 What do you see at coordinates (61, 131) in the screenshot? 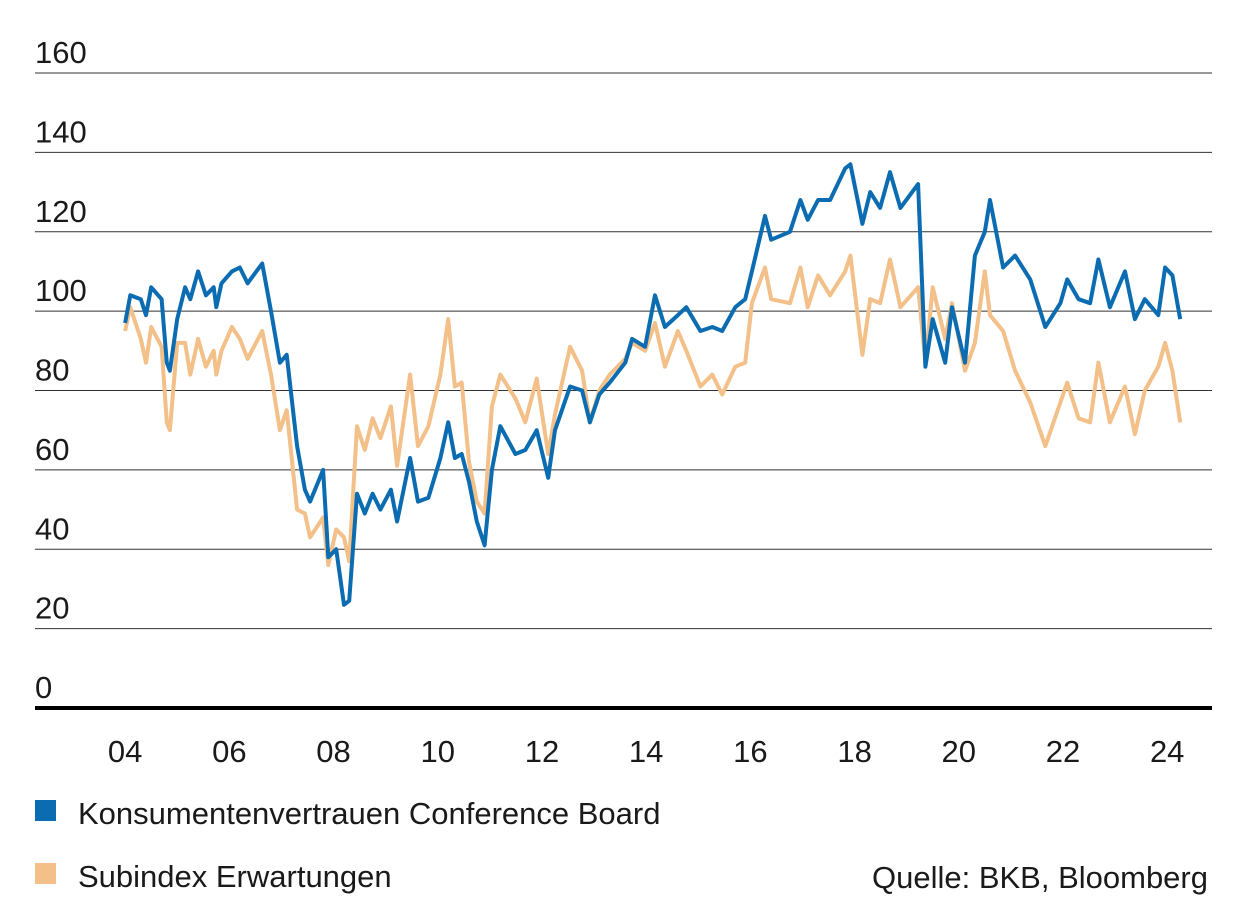
I see `y-tick-label: 140` at bounding box center [61, 131].